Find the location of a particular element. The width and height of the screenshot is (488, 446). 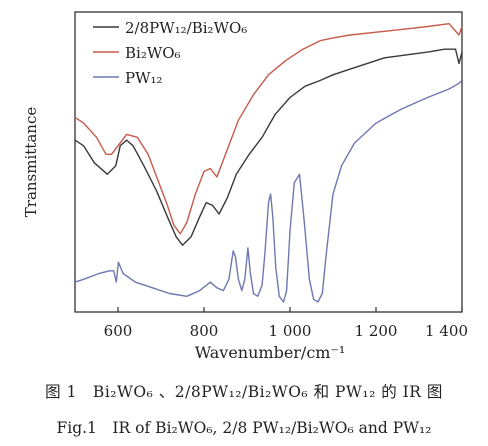

legend: 2/8PW₁₂/Bi₂WO₆ Bi₂WO₆ PW₁₂ is located at coordinates (170, 53).